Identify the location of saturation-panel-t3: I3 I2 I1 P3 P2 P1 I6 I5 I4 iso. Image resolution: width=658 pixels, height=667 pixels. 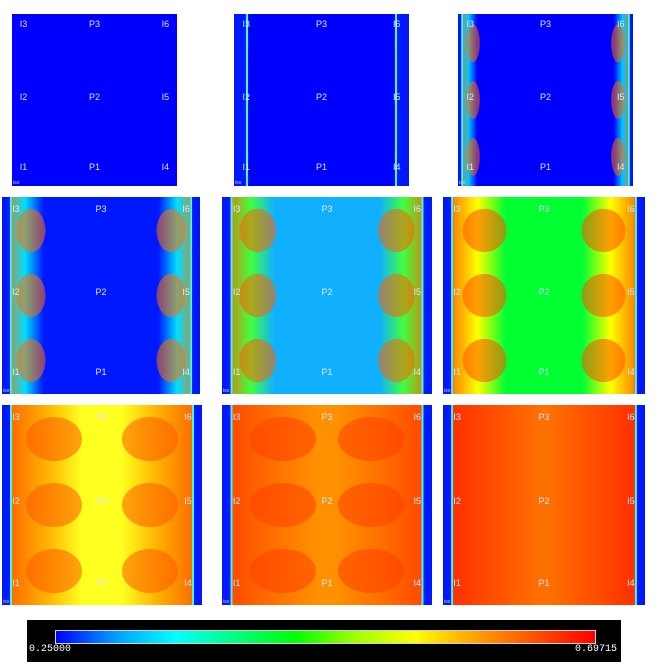
(545, 100).